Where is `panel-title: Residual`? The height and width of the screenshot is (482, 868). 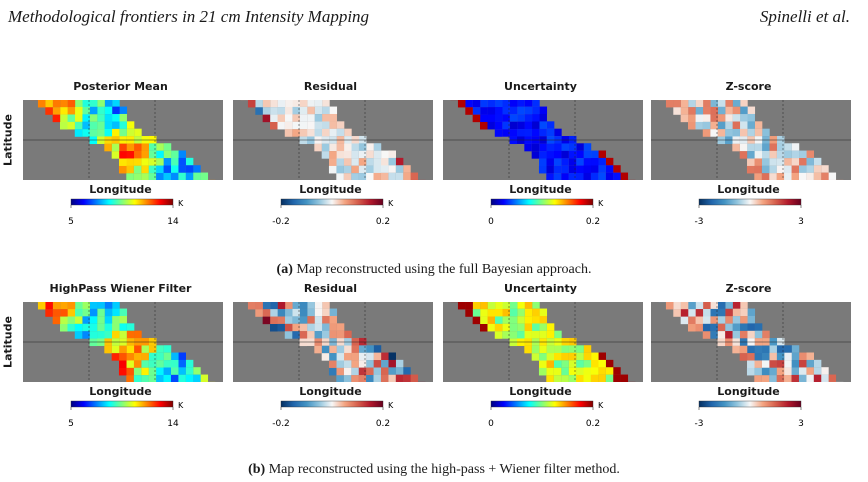
panel-title: Residual is located at coordinates (330, 288).